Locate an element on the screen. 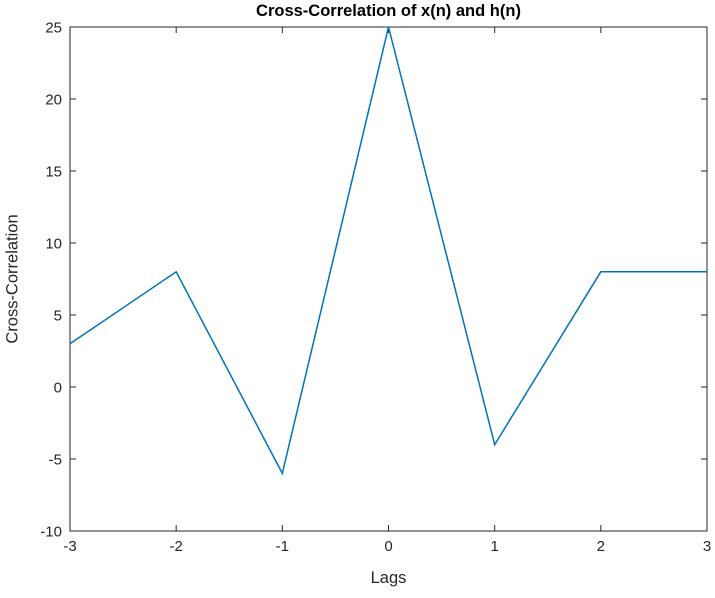  x-tick-label: -1 is located at coordinates (282, 546).